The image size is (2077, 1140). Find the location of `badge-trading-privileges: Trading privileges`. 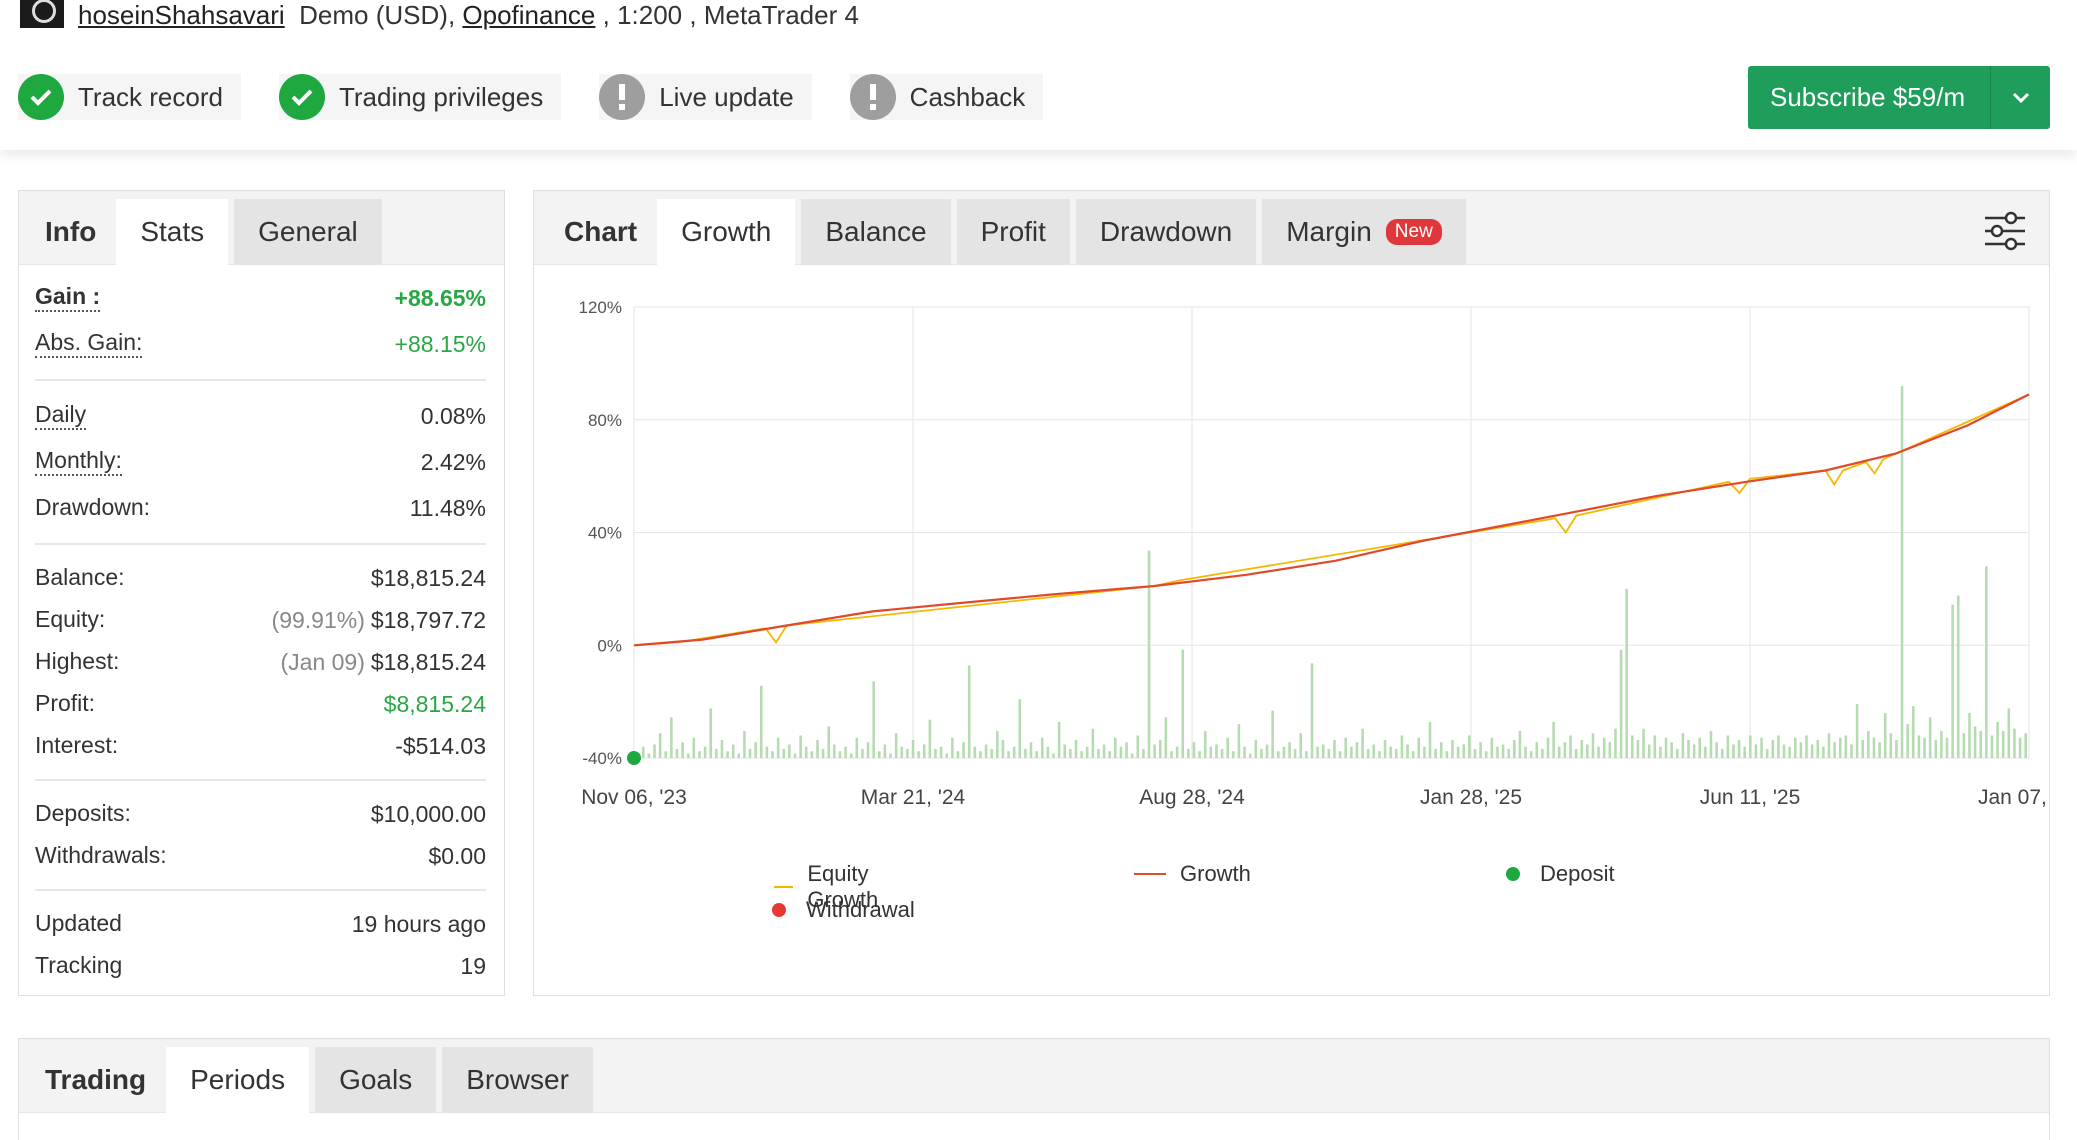

badge-trading-privileges: Trading privileges is located at coordinates (420, 97).